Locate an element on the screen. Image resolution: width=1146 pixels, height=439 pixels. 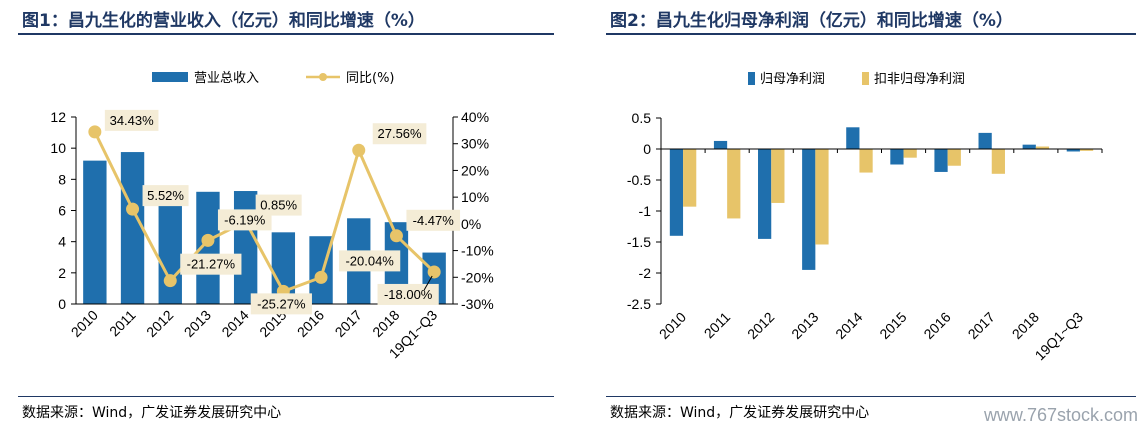
net-profit-bar-2010 is located at coordinates (676, 192).